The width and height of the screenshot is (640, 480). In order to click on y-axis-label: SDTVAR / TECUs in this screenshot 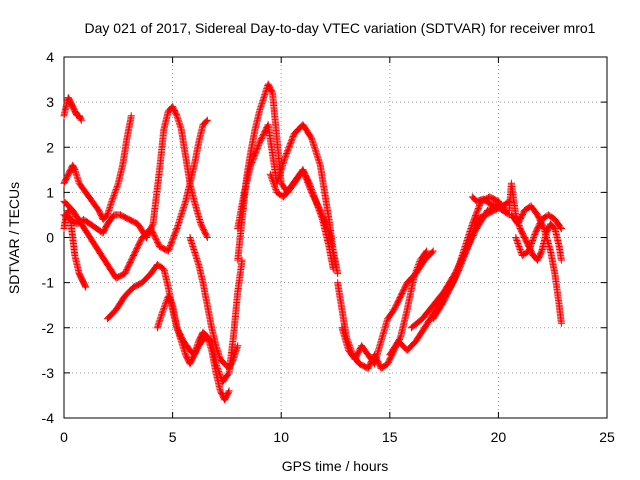, I will do `click(14, 238)`.